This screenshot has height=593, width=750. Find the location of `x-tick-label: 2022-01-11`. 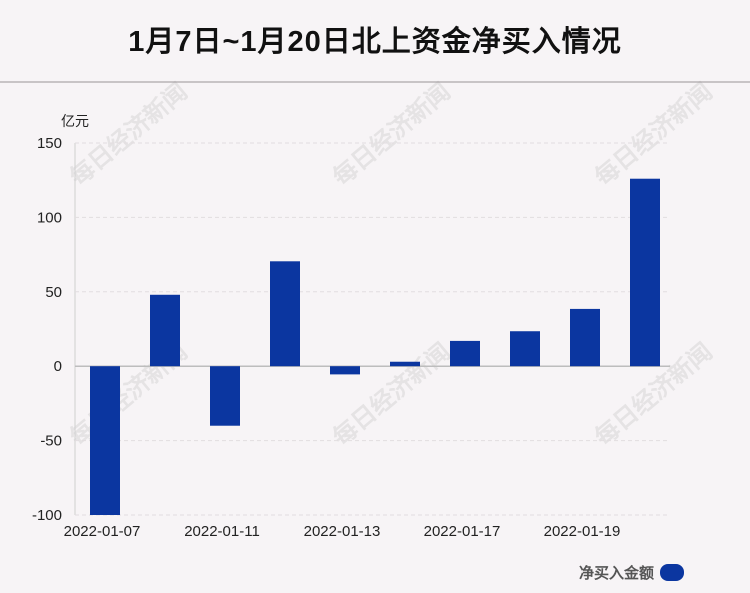

x-tick-label: 2022-01-11 is located at coordinates (222, 531).